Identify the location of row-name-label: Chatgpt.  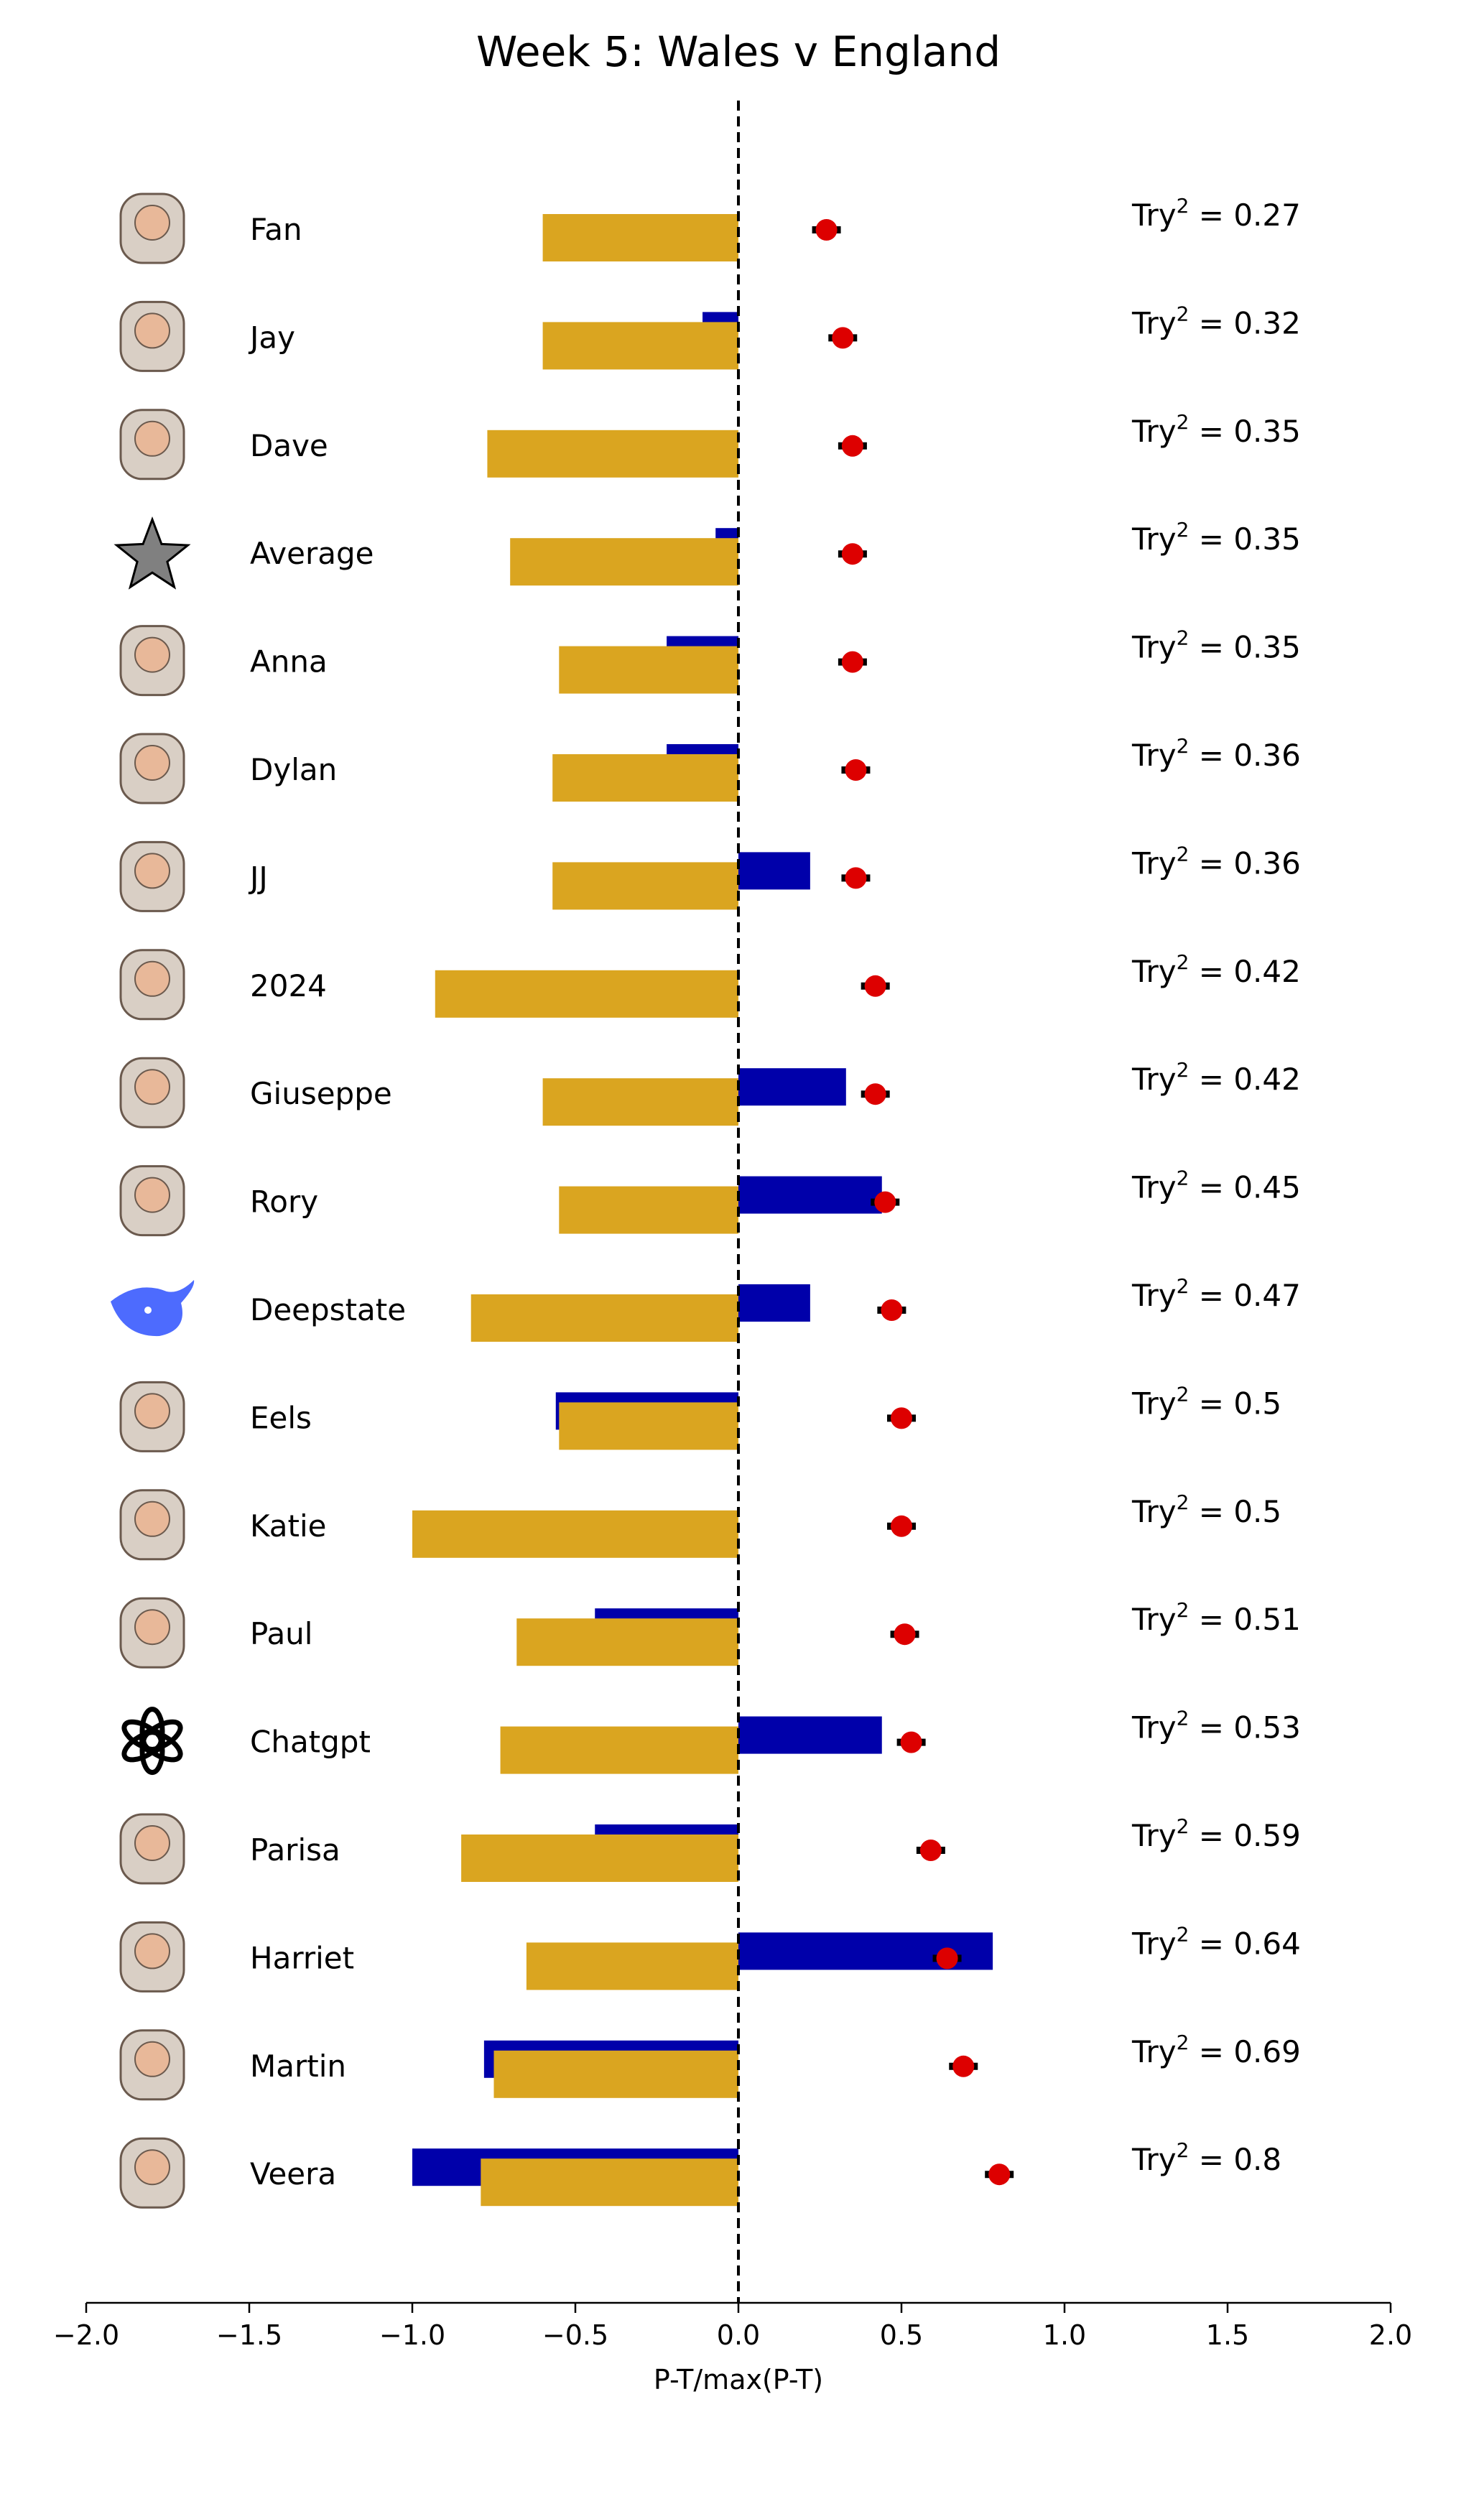
(310, 1743).